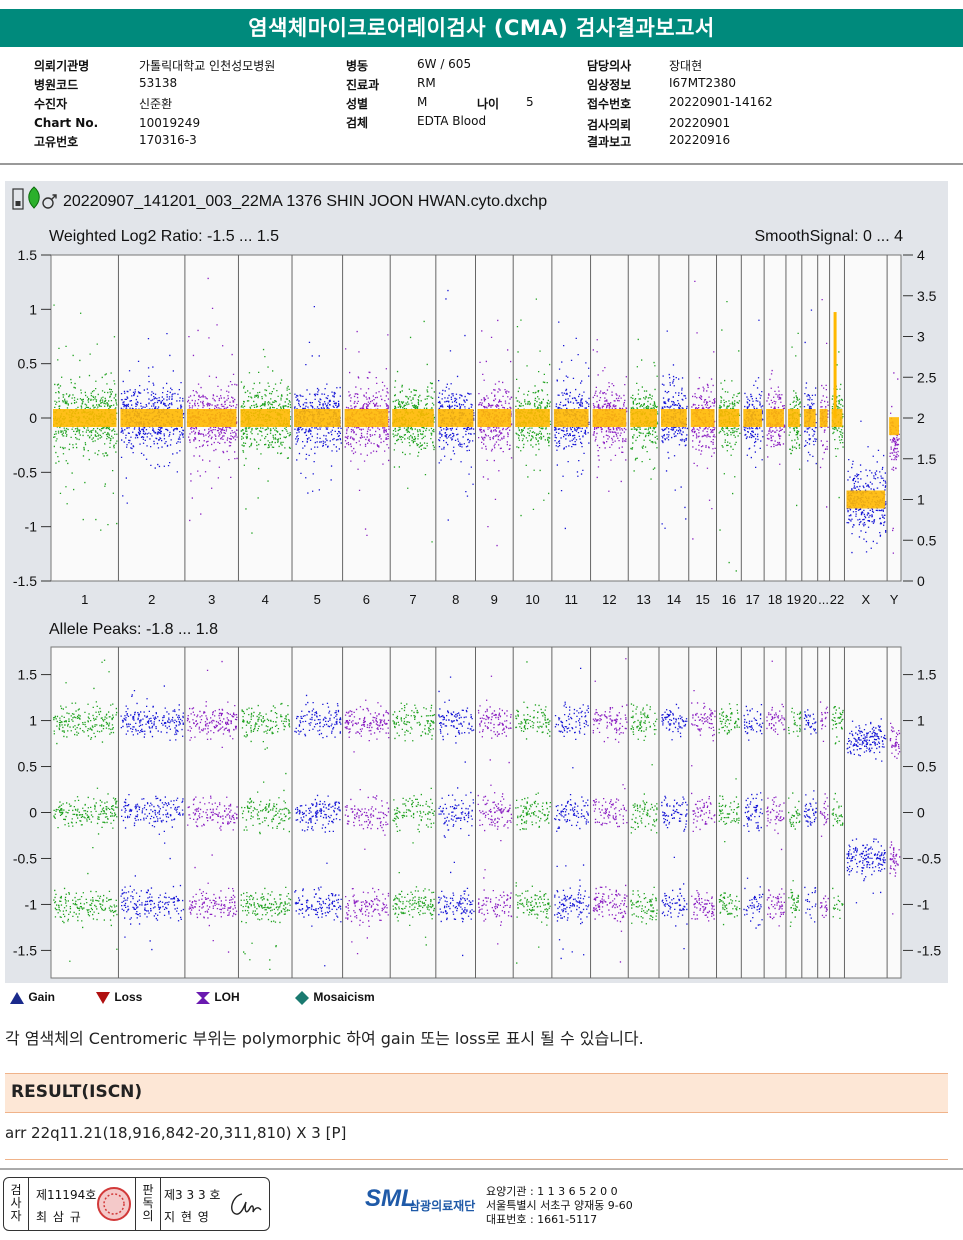 The height and width of the screenshot is (1240, 963). Describe the element at coordinates (363, 85) in the screenshot. I see `info-label: 진료과` at that location.